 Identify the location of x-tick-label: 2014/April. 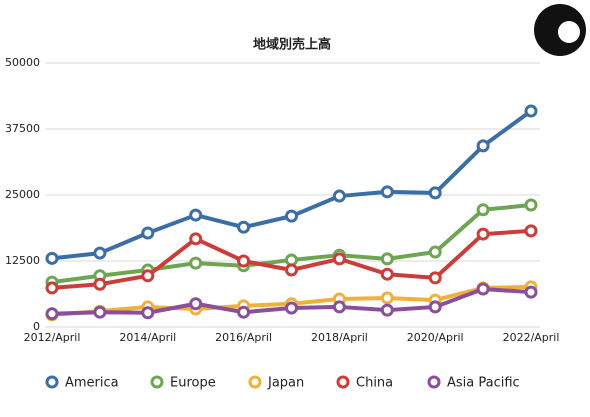
(147, 337).